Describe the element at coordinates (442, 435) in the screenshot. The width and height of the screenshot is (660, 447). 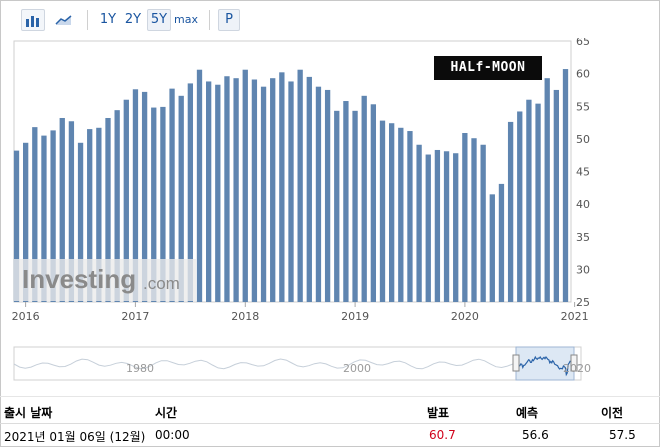
I see `cell-actual: 60.7` at that location.